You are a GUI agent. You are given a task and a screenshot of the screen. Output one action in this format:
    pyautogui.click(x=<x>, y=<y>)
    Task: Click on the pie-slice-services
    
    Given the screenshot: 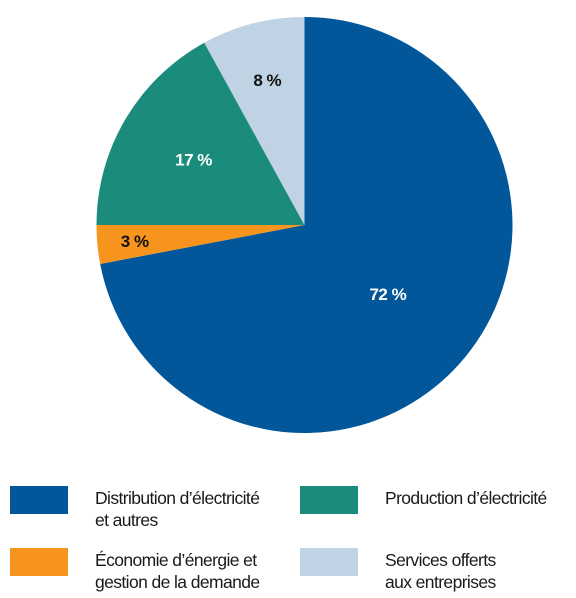 What is the action you would take?
    pyautogui.click(x=254, y=121)
    